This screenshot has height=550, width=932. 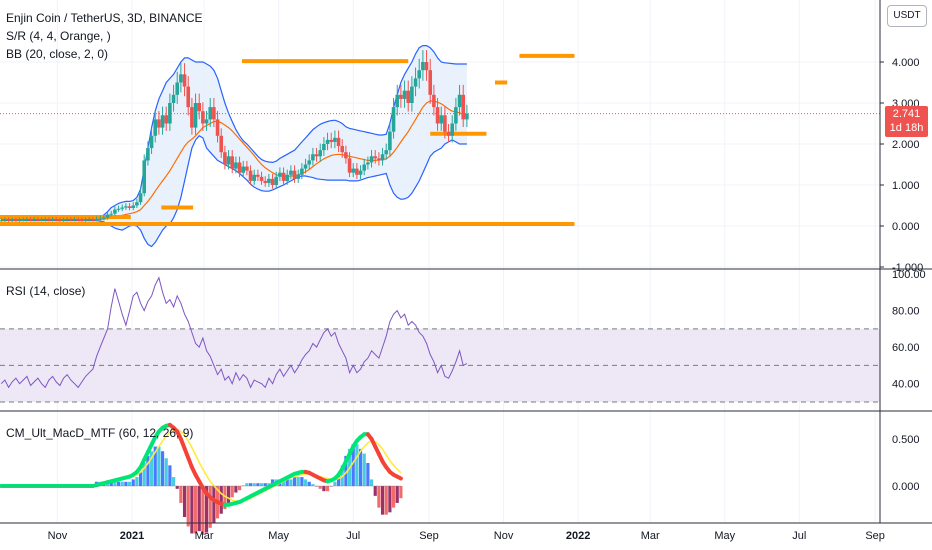 What do you see at coordinates (906, 227) in the screenshot?
I see `price-tick-label: 0.000` at bounding box center [906, 227].